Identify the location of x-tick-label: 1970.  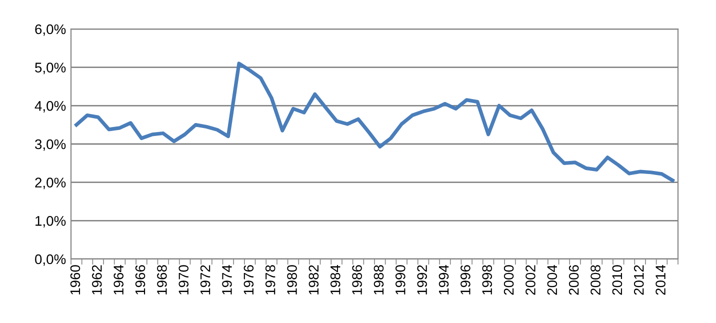
(183, 279).